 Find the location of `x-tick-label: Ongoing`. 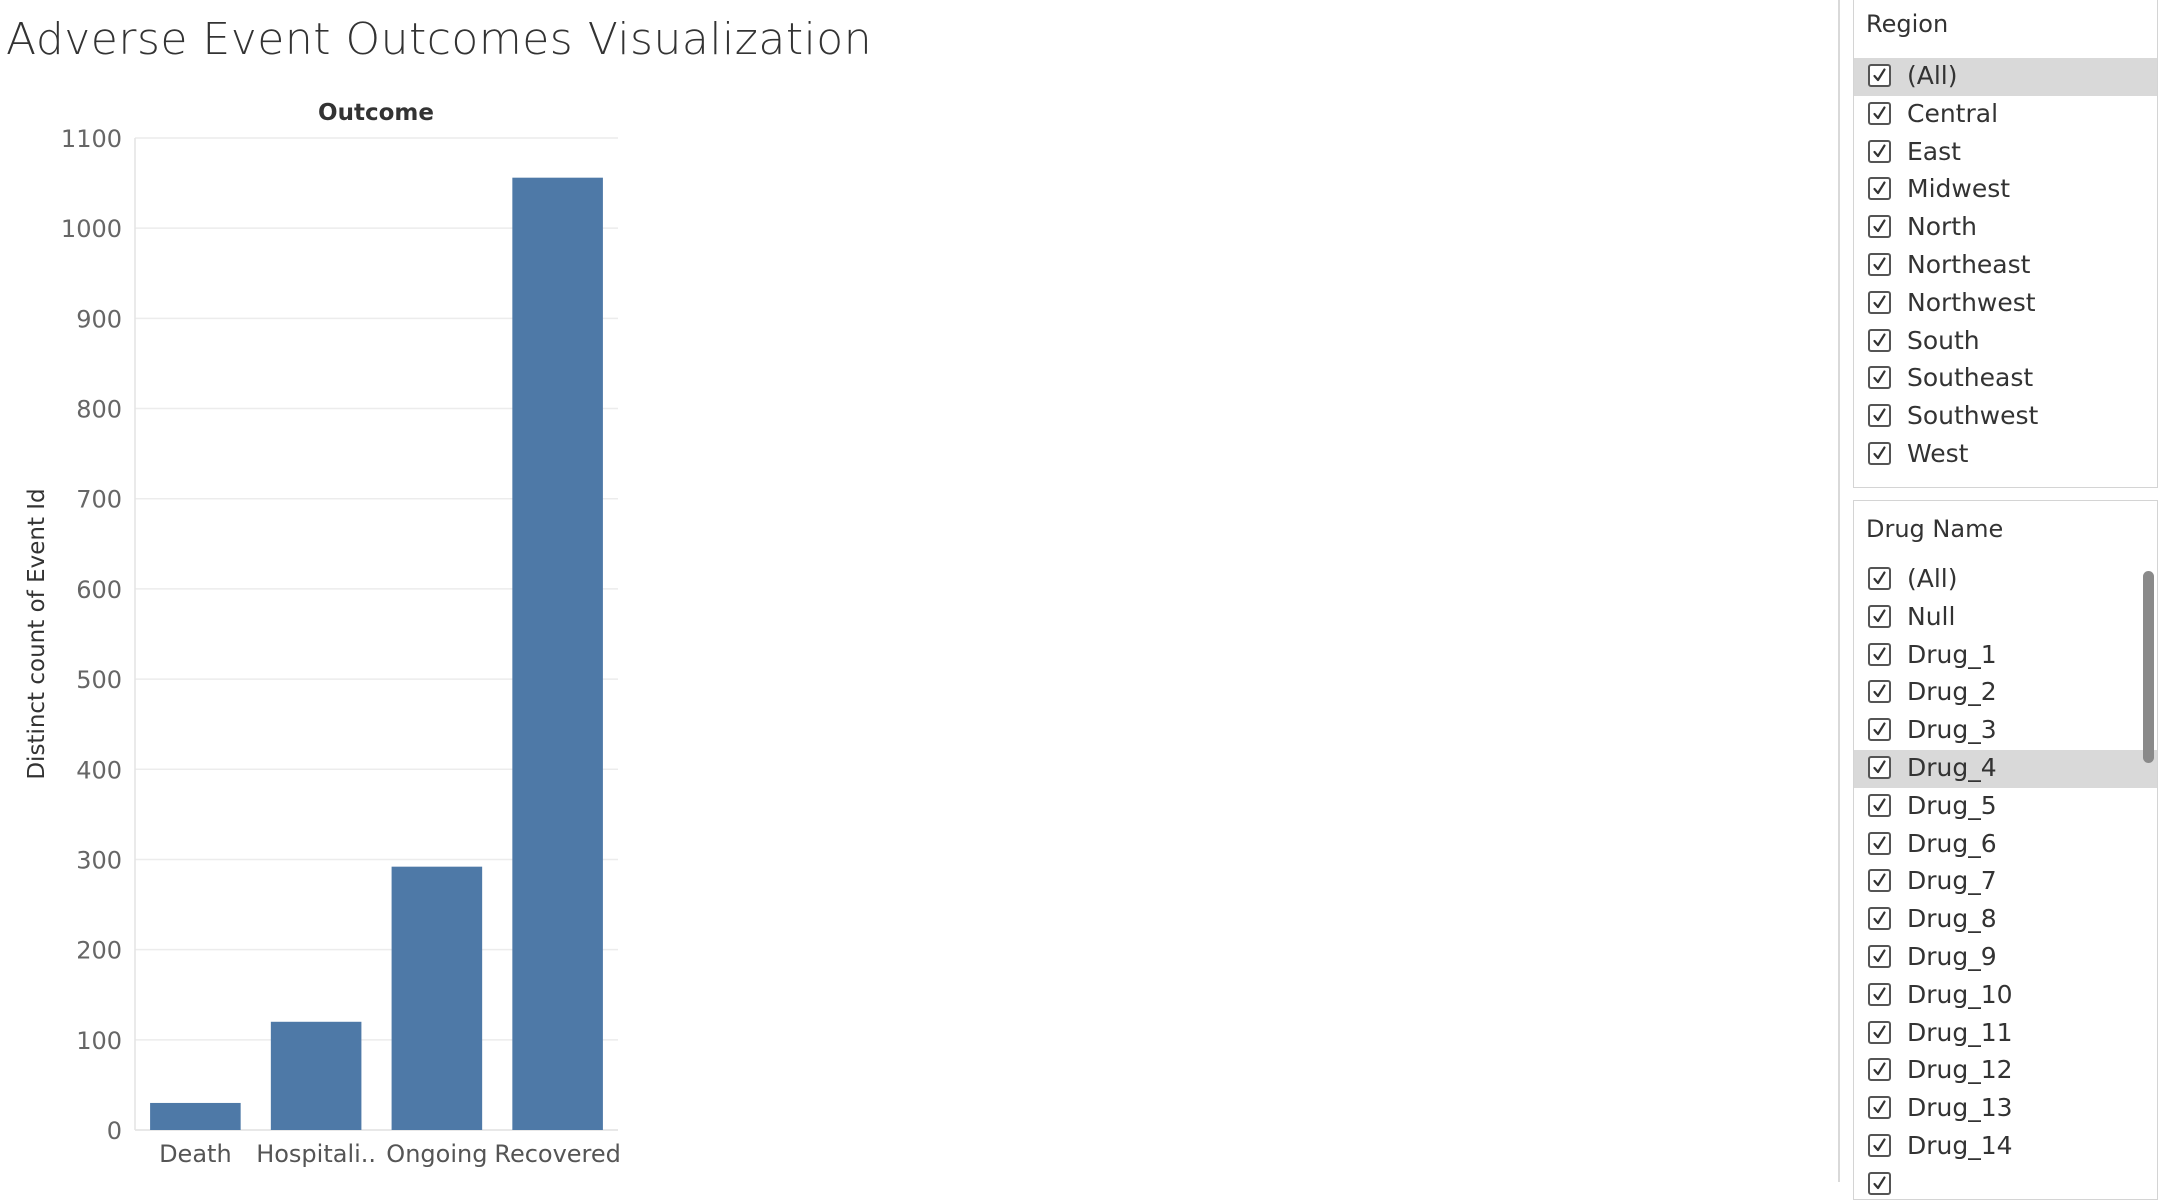

x-tick-label: Ongoing is located at coordinates (436, 1154).